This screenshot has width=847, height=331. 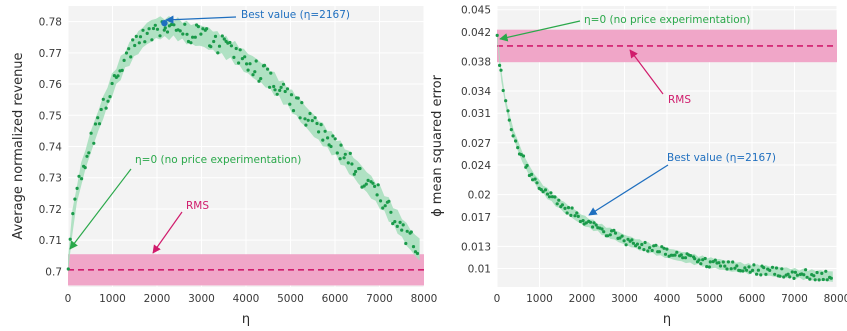 What do you see at coordinates (476, 33) in the screenshot?
I see `y-tick-label: 0.042` at bounding box center [476, 33].